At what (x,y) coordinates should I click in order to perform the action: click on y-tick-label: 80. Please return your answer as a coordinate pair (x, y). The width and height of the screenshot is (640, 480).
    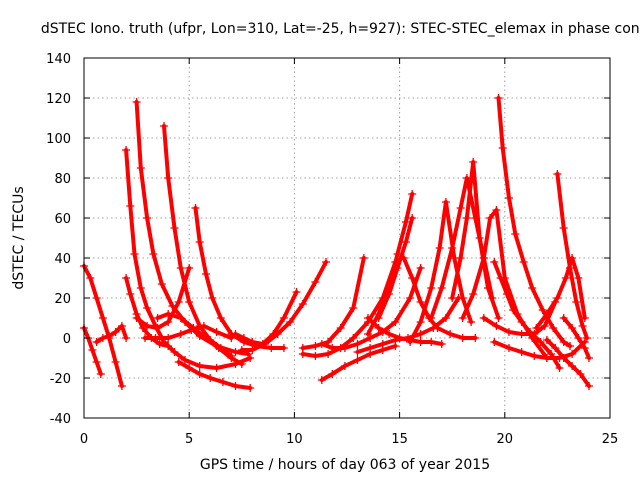
    Looking at the image, I should click on (62, 179).